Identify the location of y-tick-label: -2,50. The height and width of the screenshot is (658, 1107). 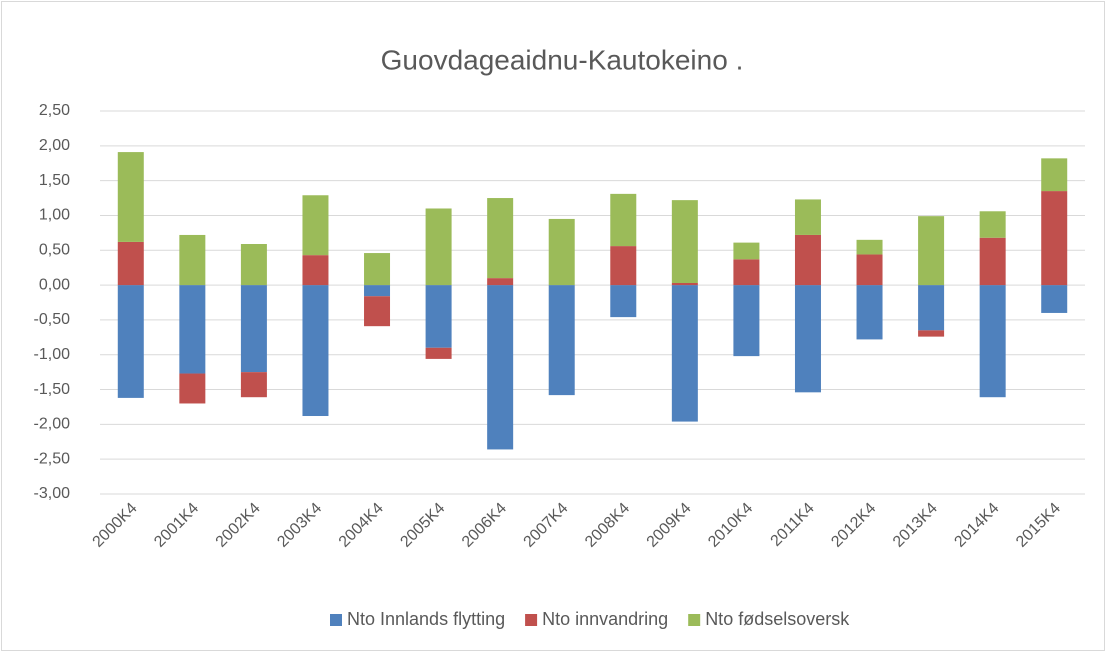
(52, 458).